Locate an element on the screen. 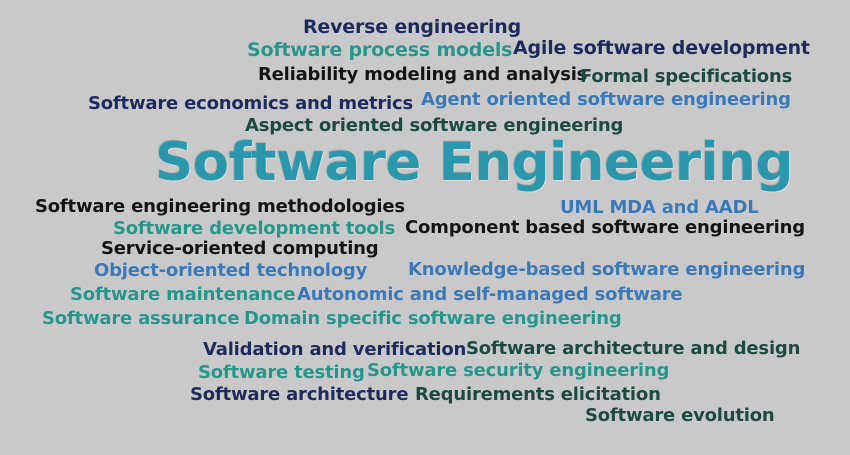 Image resolution: width=850 pixels, height=455 pixels. term-validation-verification: Validation and verification is located at coordinates (335, 349).